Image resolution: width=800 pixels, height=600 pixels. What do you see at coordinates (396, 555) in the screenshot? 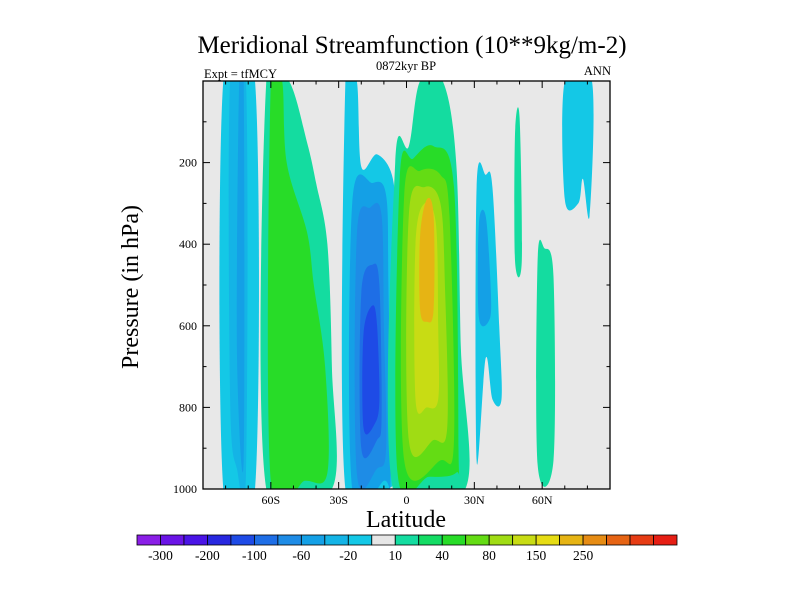
I see `colorbar-label: 10` at bounding box center [396, 555].